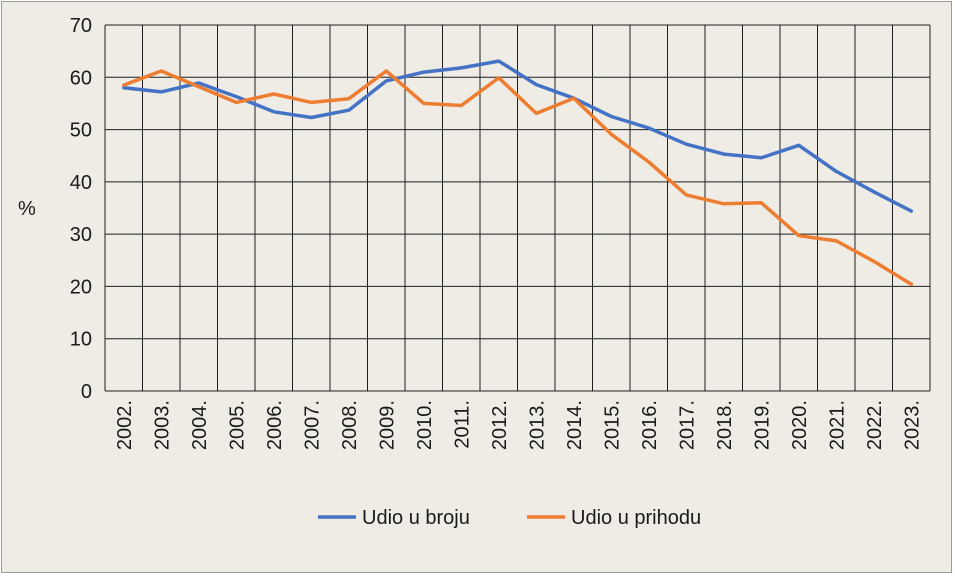 This screenshot has width=955, height=576. I want to click on x-tick-label: 2013., so click(537, 425).